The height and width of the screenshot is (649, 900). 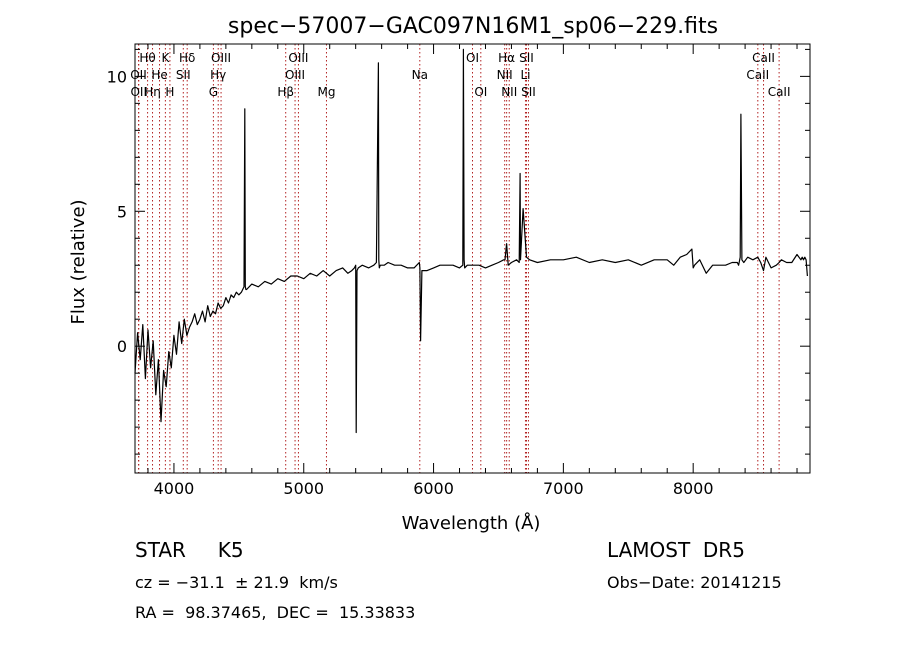 I want to click on y-axis-label: Flux (relative), so click(x=78, y=261).